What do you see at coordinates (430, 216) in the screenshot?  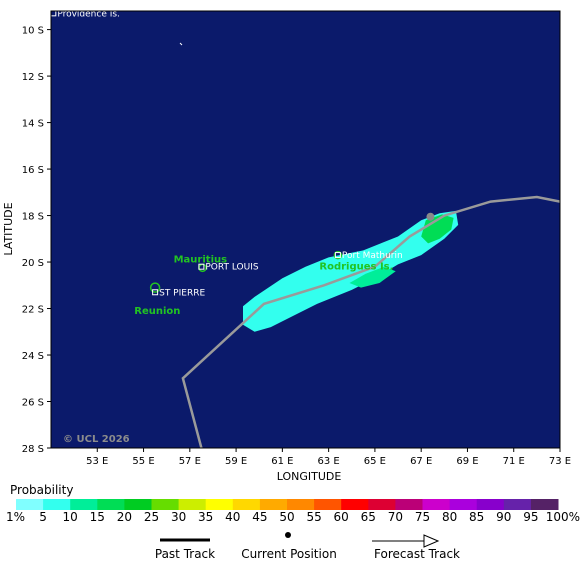 I see `current-position-marker` at bounding box center [430, 216].